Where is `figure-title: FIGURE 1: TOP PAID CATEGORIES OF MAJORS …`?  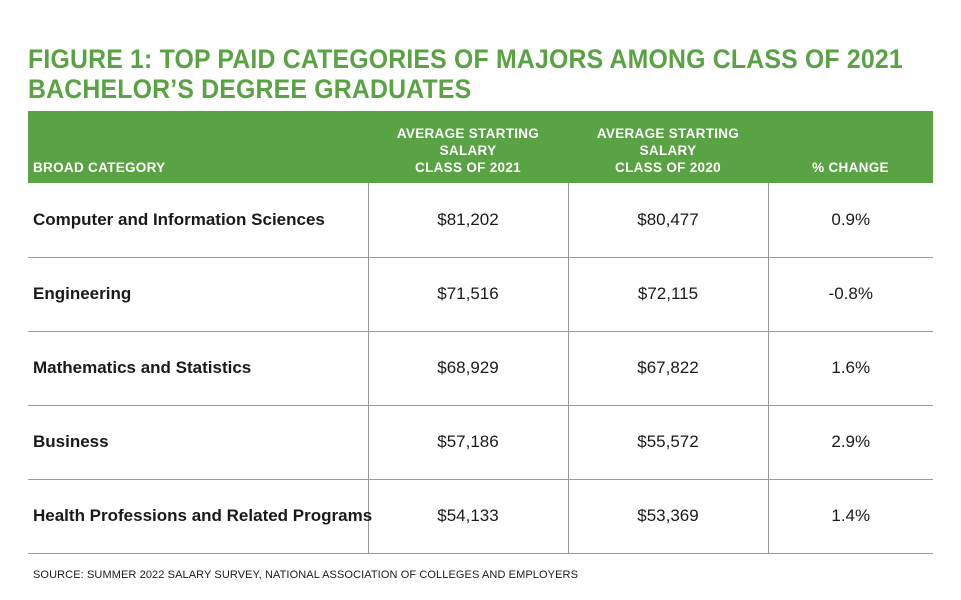 figure-title: FIGURE 1: TOP PAID CATEGORIES OF MAJORS … is located at coordinates (465, 74).